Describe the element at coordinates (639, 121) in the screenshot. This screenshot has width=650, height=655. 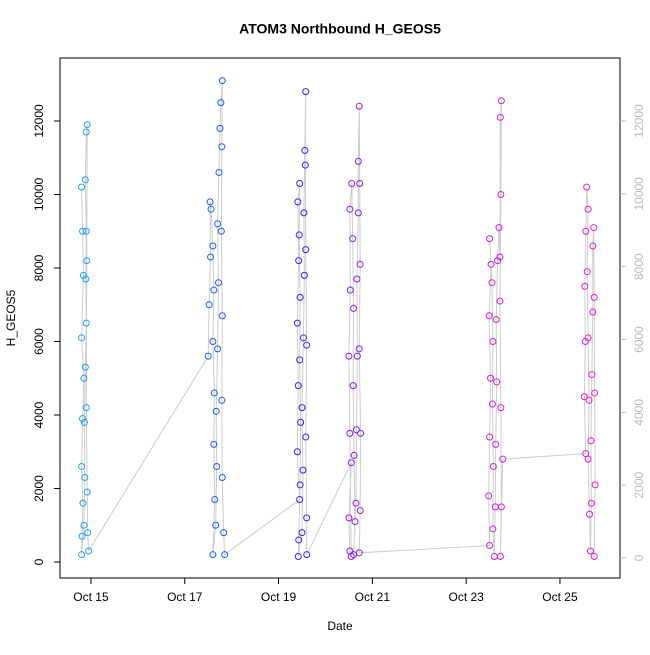
I see `y2-tick-label: 12000` at that location.